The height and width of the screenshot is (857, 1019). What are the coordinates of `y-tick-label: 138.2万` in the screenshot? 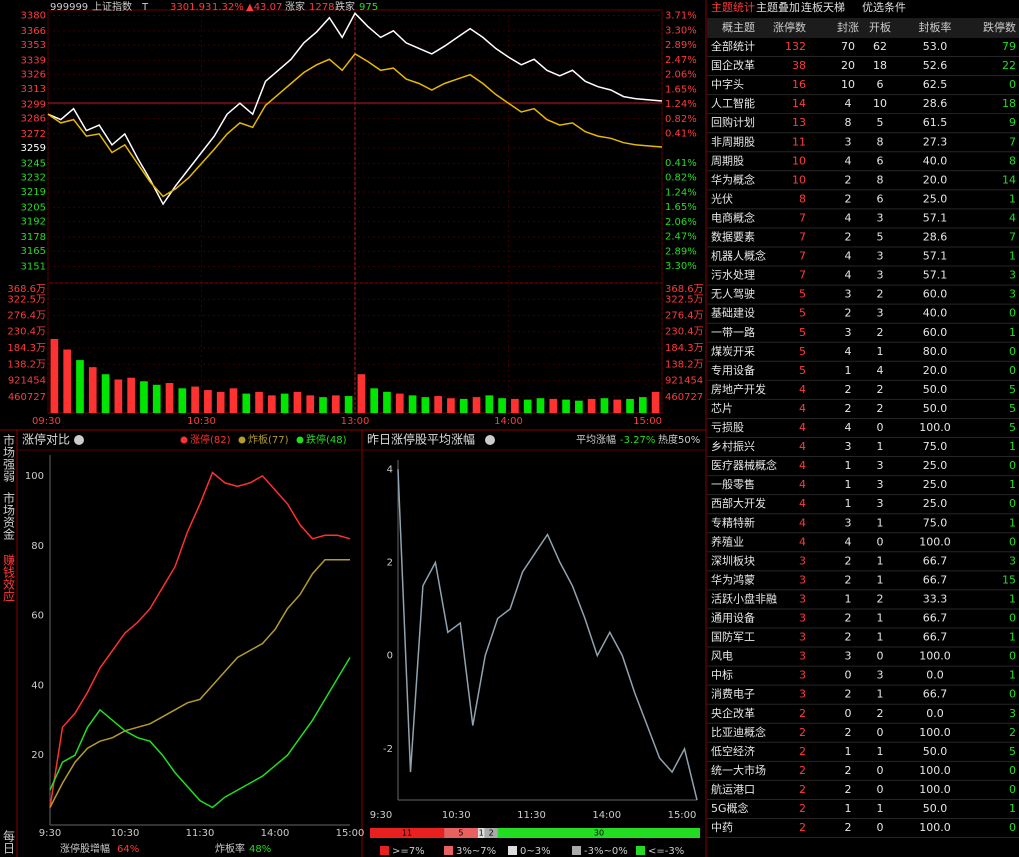 It's located at (26, 364).